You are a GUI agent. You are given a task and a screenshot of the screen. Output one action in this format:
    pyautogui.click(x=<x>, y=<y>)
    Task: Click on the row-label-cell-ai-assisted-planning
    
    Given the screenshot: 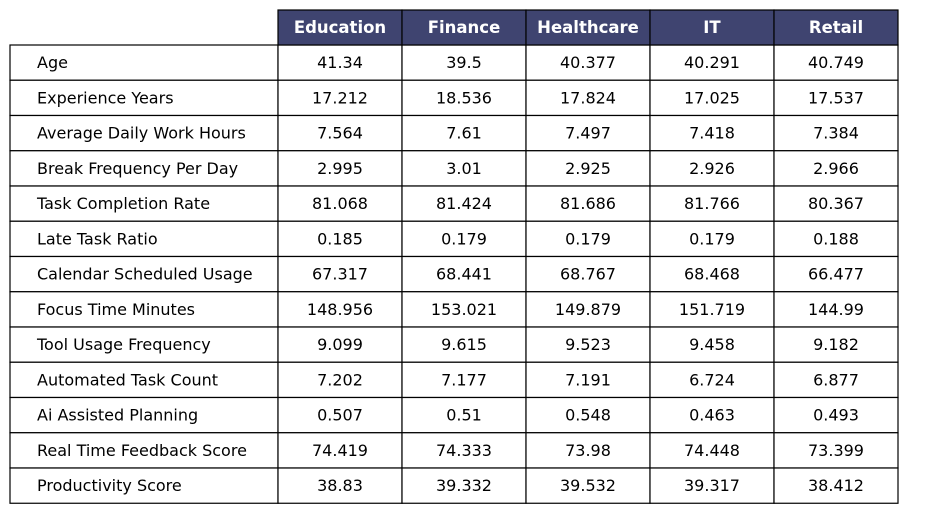 What is the action you would take?
    pyautogui.click(x=144, y=415)
    